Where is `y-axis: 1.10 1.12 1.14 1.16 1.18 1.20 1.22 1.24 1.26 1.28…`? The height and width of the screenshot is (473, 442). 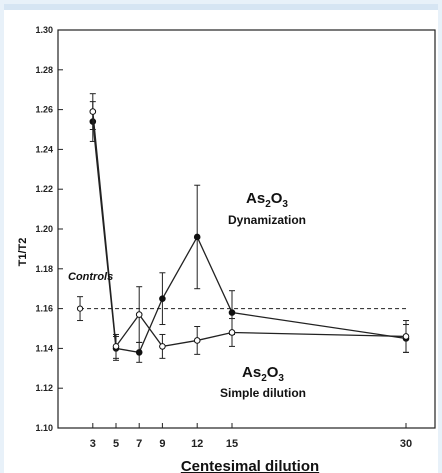
y-axis: 1.10 1.12 1.14 1.16 1.18 1.20 1.22 1.24 1.26 1.28… is located at coordinates (49, 229).